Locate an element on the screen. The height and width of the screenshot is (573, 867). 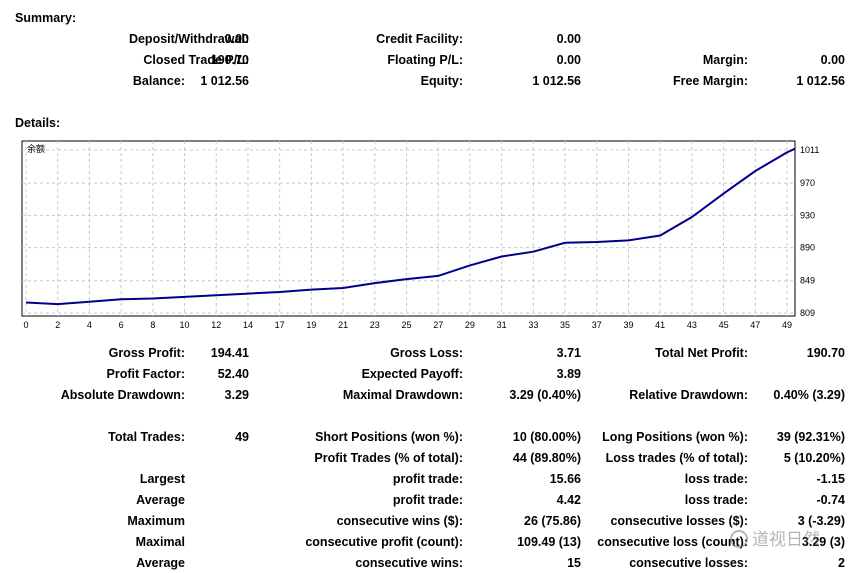
x-tick-label: 4 is located at coordinates (89, 325).